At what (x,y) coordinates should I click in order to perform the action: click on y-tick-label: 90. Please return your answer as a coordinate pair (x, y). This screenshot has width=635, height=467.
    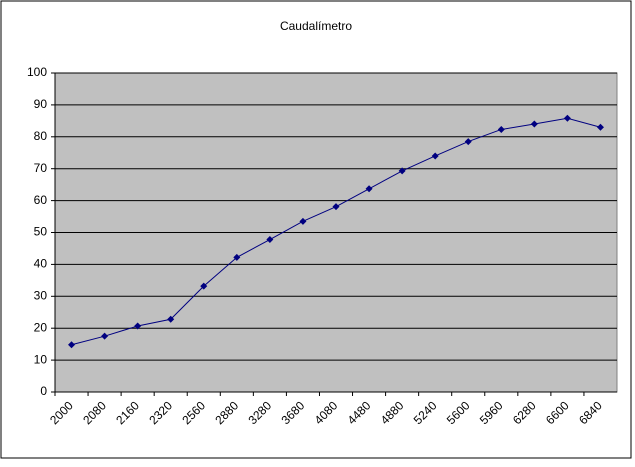
    Looking at the image, I should click on (41, 104).